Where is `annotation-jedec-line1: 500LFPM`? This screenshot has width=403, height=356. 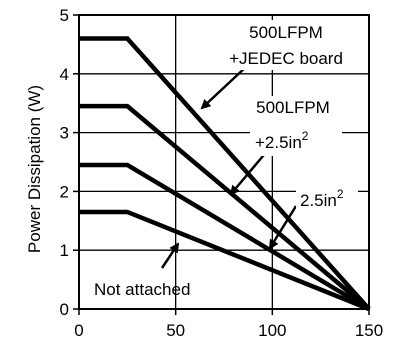 annotation-jedec-line1: 500LFPM is located at coordinates (286, 32).